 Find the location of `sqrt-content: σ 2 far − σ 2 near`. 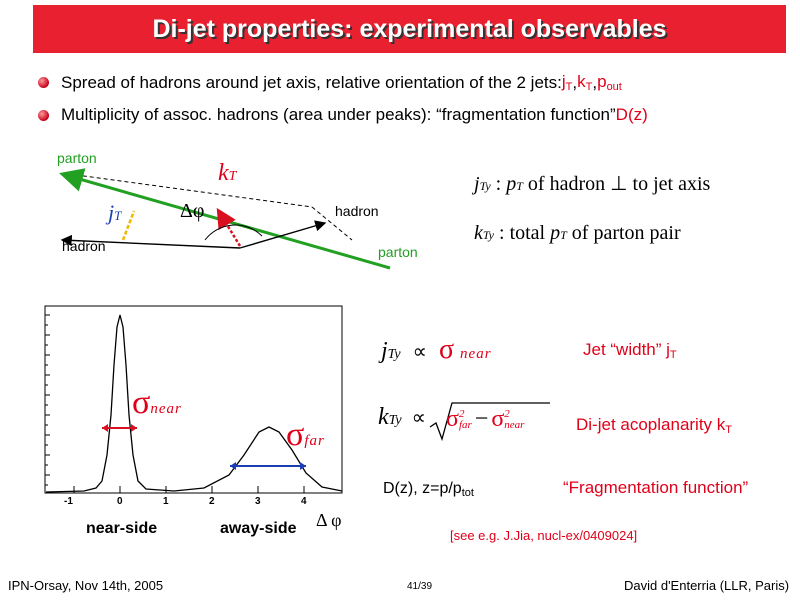

sqrt-content: σ 2 far − σ 2 near is located at coordinates (485, 419).